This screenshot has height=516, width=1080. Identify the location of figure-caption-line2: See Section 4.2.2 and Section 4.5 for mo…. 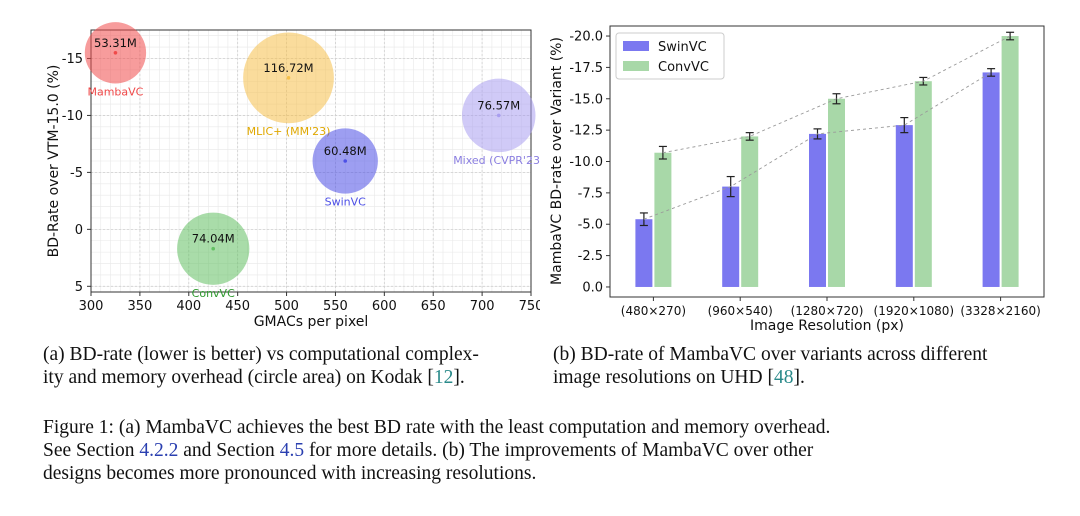
(548, 450).